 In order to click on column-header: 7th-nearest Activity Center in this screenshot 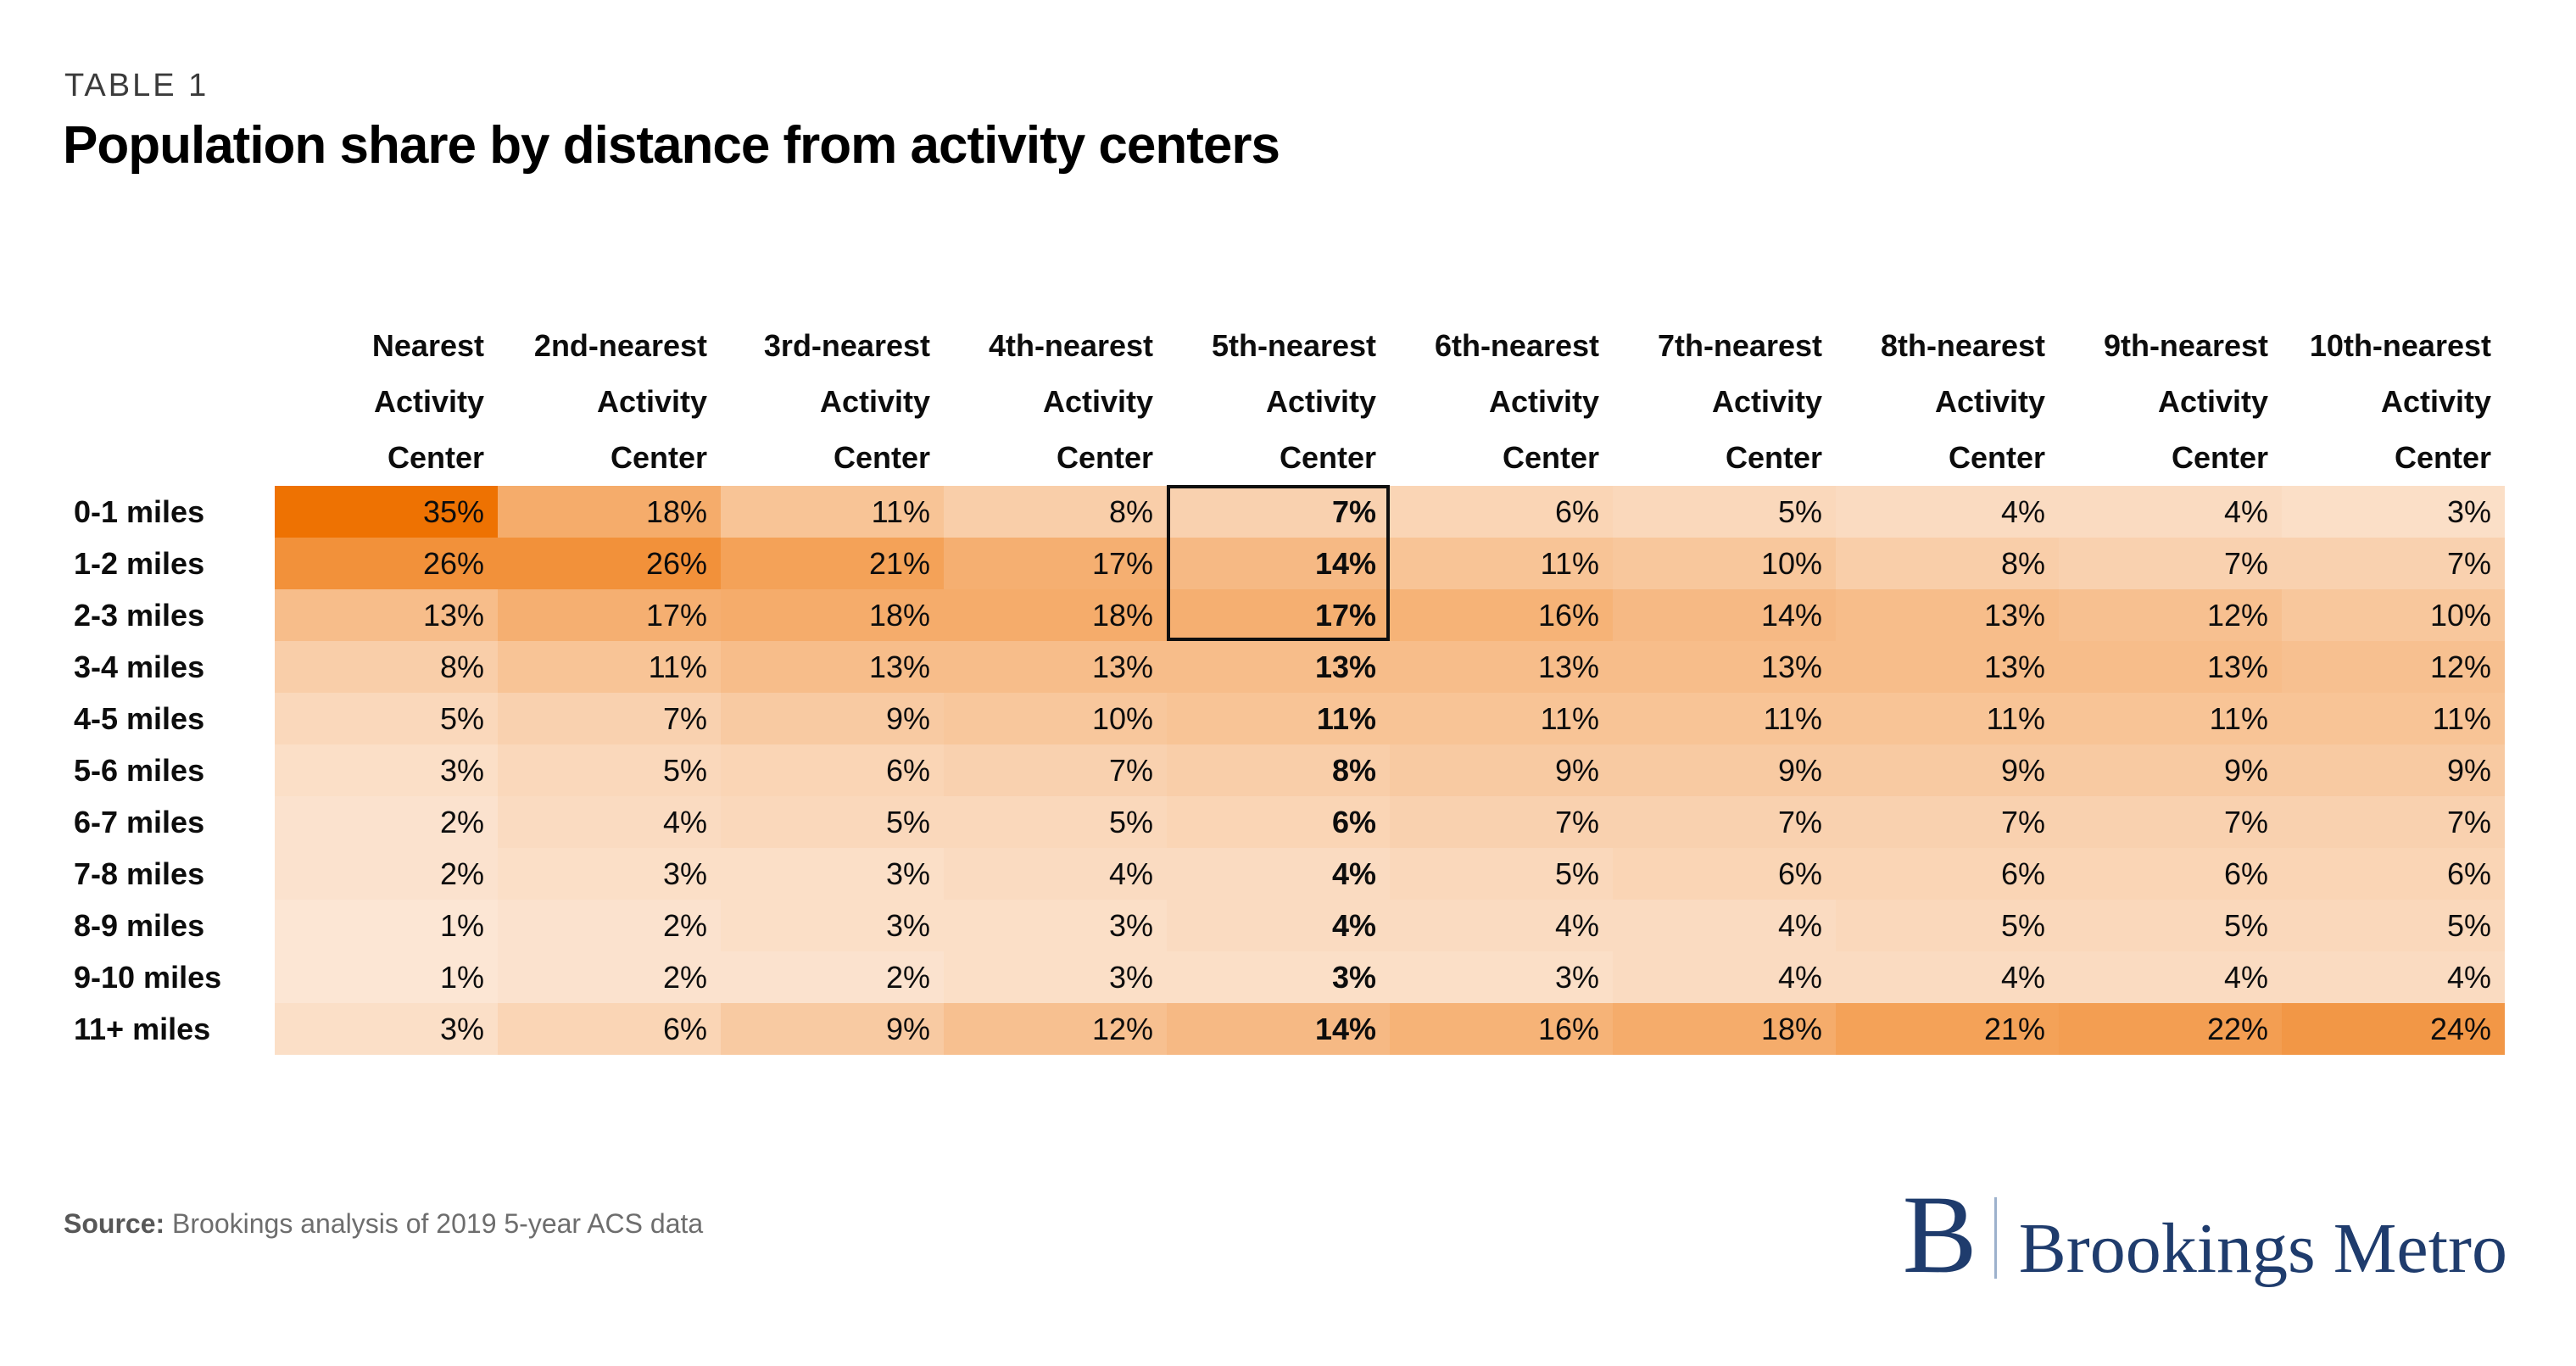, I will do `click(1724, 402)`.